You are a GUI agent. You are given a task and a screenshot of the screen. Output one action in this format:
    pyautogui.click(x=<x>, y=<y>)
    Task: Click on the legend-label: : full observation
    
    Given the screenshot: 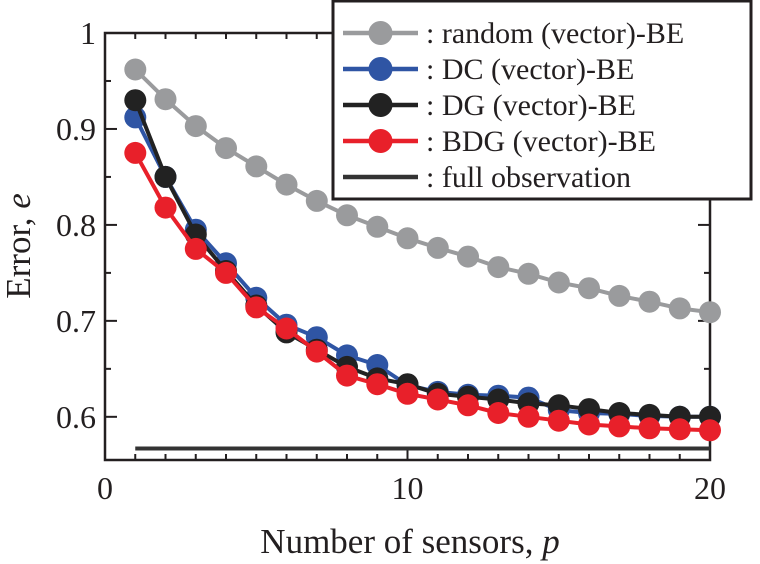 What is the action you would take?
    pyautogui.click(x=528, y=177)
    